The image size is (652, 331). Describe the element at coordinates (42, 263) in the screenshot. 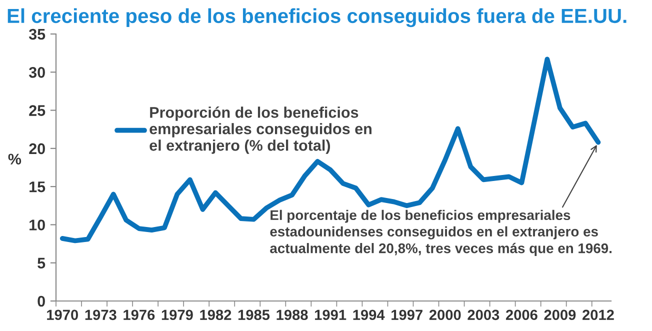

I see `y-tick-label: 5` at that location.